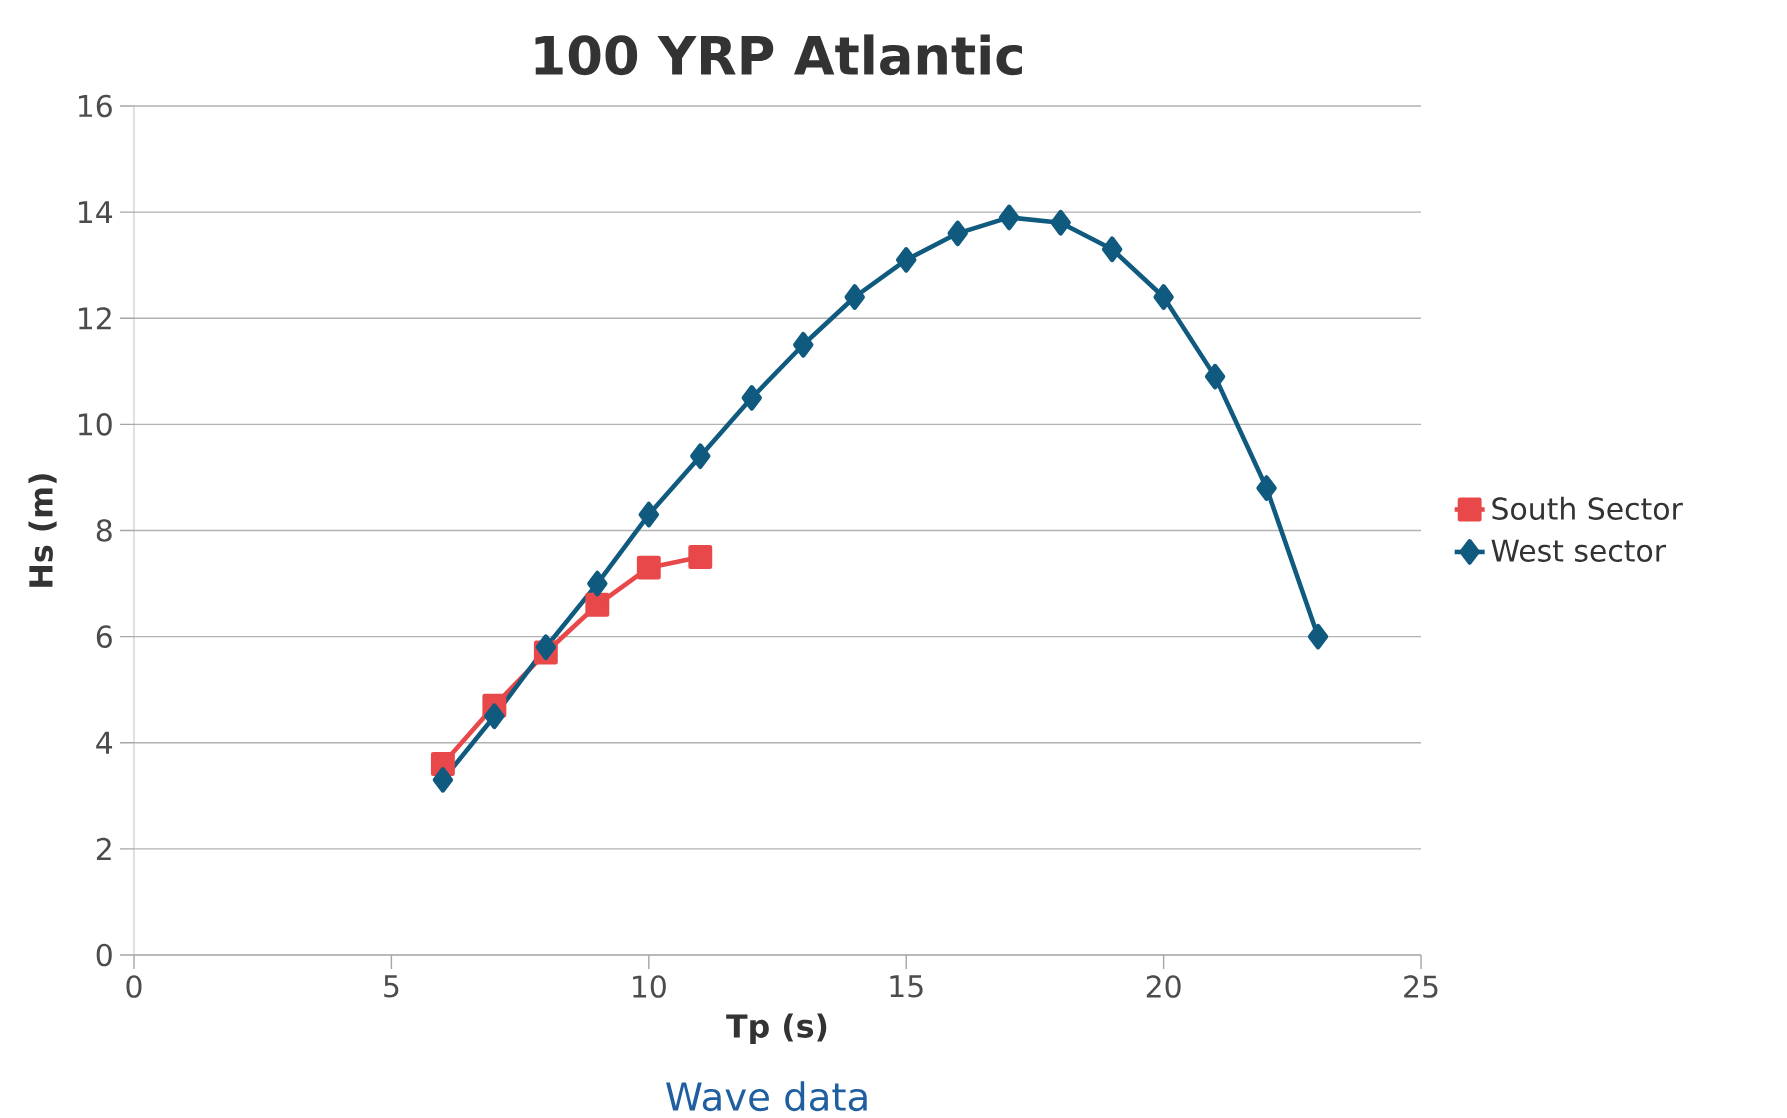 Image resolution: width=1787 pixels, height=1118 pixels. Describe the element at coordinates (776, 1029) in the screenshot. I see `x-axis-title: Tp (s)` at that location.